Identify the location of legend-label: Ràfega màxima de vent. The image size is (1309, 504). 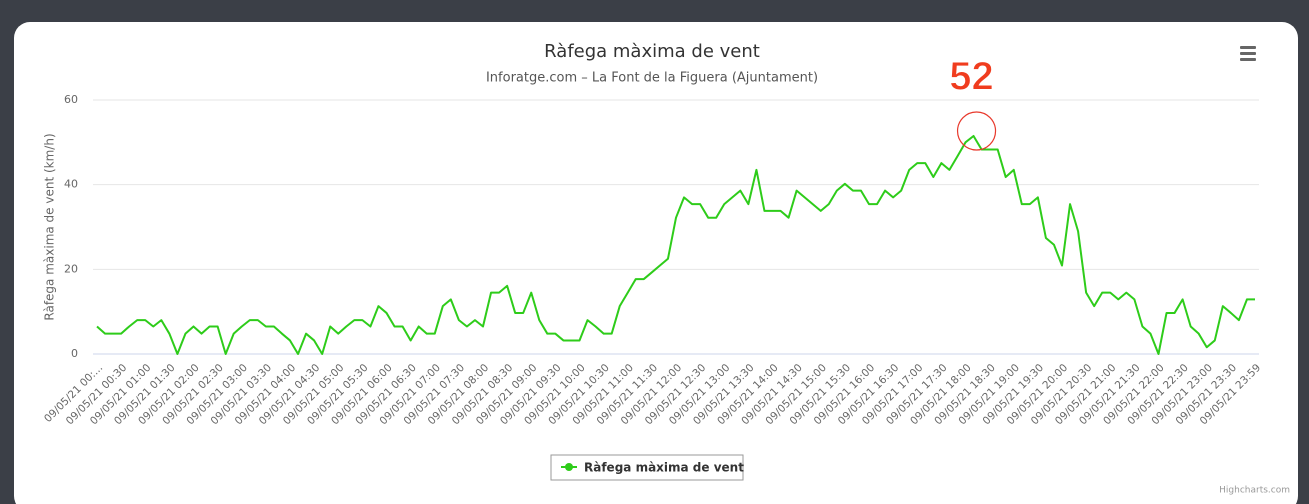
(664, 468).